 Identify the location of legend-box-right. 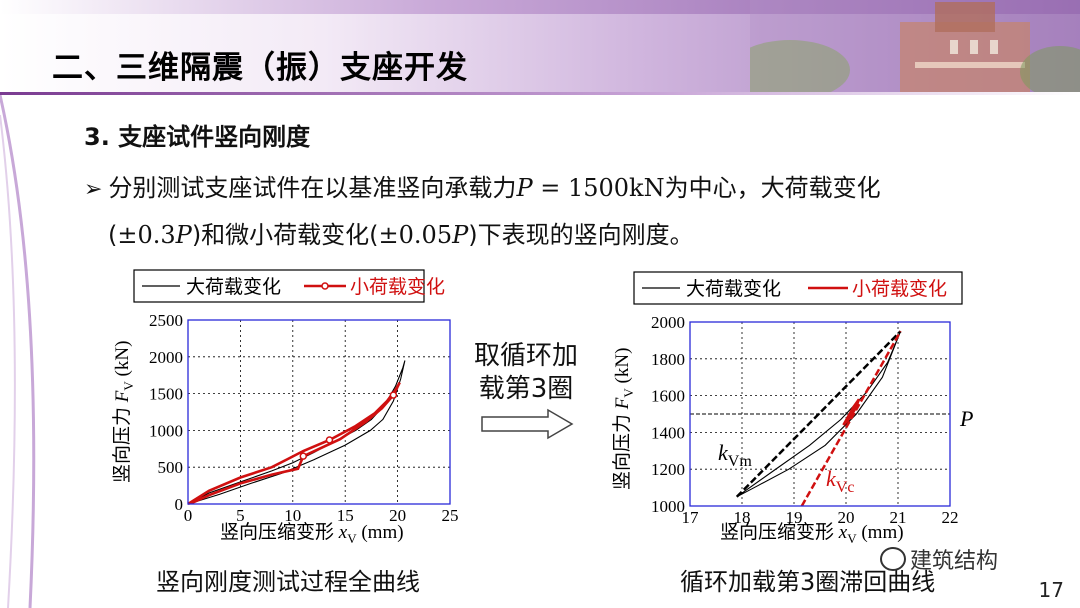
(798, 288).